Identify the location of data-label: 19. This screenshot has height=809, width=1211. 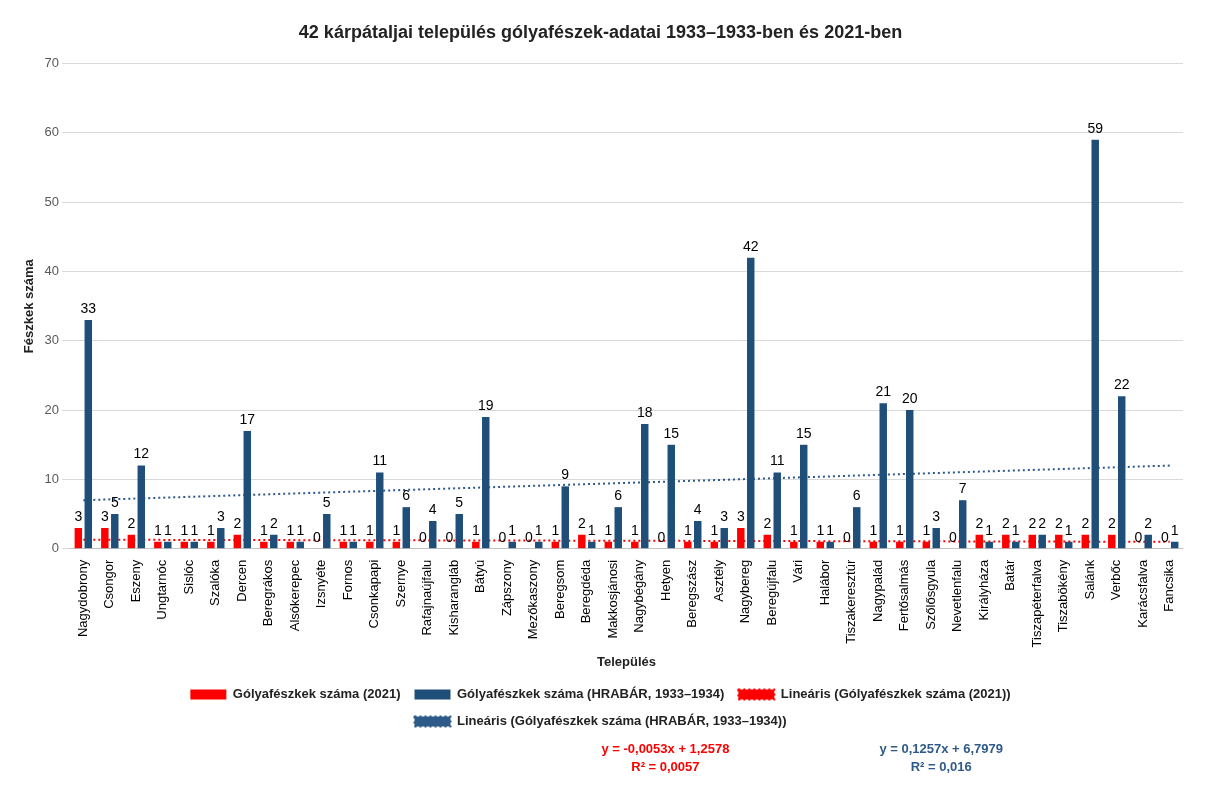
(485, 404).